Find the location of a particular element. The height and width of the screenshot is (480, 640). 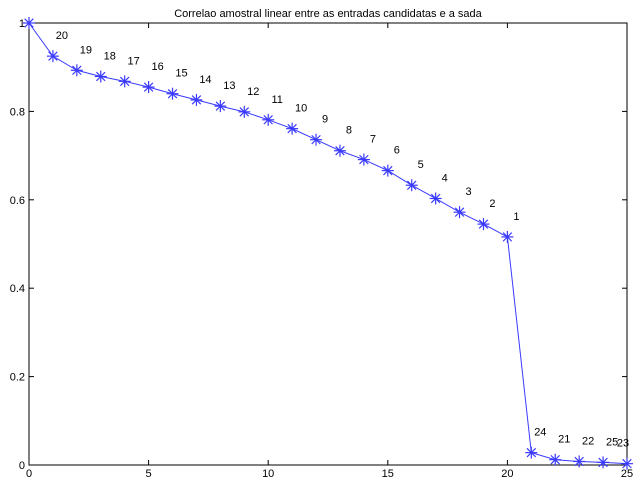

point-label: 18 is located at coordinates (110, 56).